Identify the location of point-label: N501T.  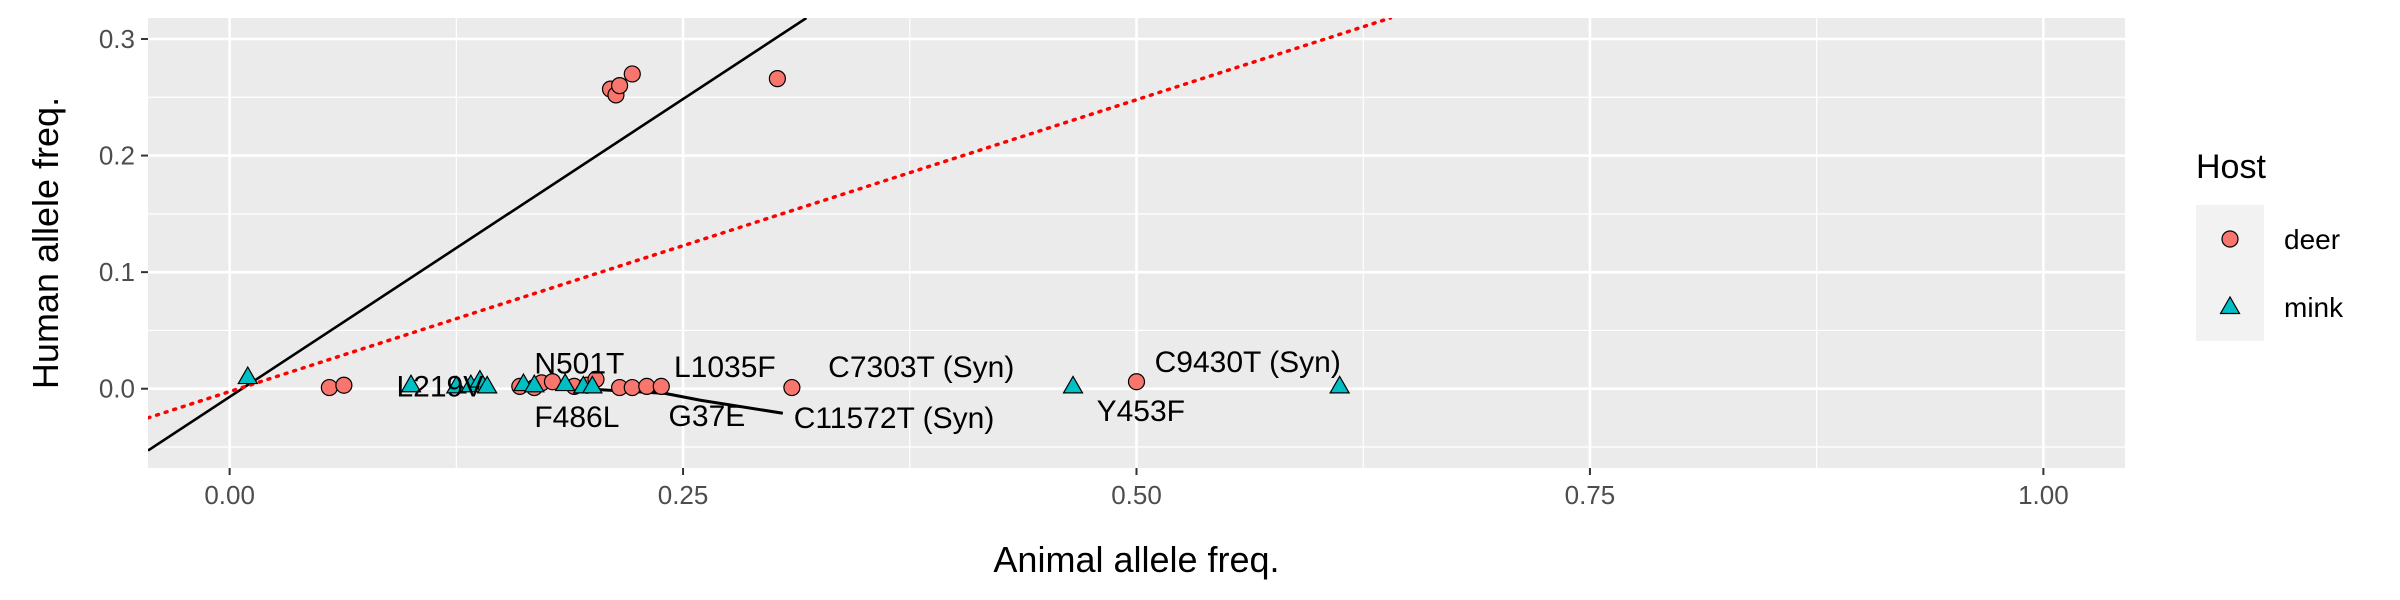
(579, 363).